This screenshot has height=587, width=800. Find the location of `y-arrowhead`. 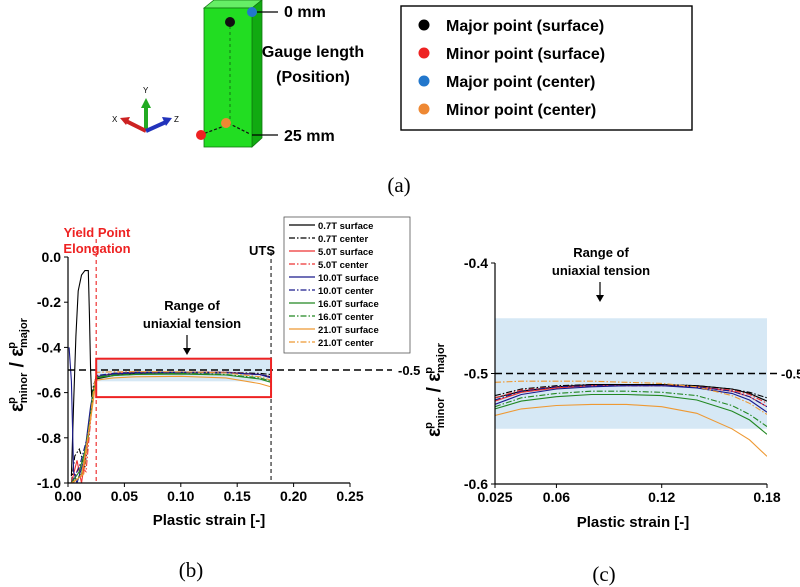

y-arrowhead is located at coordinates (146, 103).